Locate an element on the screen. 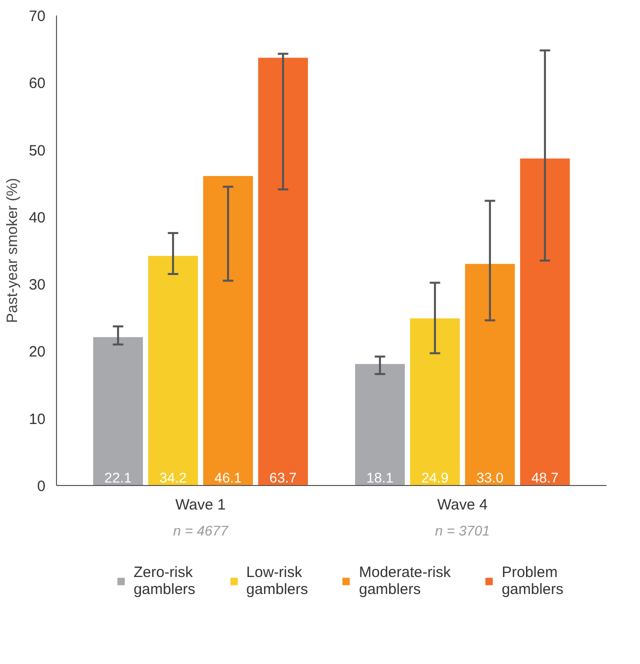 This screenshot has height=664, width=640. data-label: 24.9 is located at coordinates (435, 478).